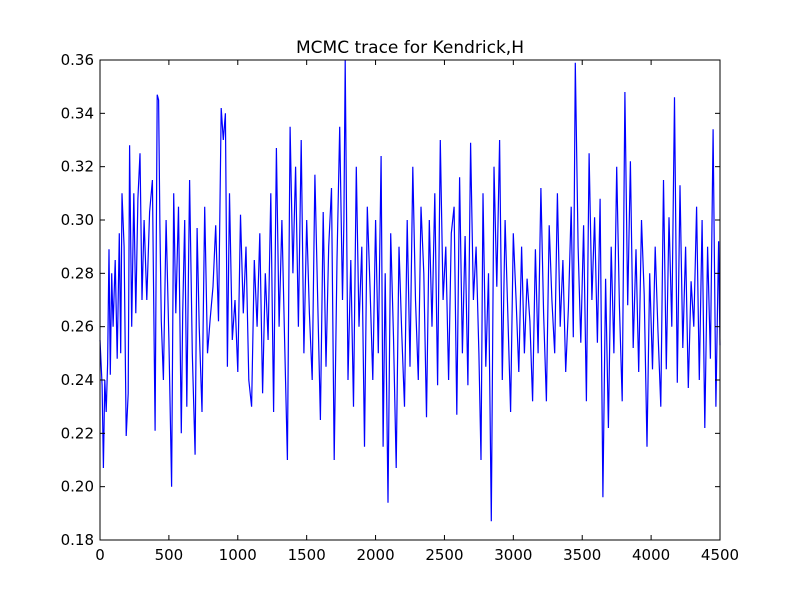 The width and height of the screenshot is (800, 600). What do you see at coordinates (77, 327) in the screenshot?
I see `y-tick-label: 0.26` at bounding box center [77, 327].